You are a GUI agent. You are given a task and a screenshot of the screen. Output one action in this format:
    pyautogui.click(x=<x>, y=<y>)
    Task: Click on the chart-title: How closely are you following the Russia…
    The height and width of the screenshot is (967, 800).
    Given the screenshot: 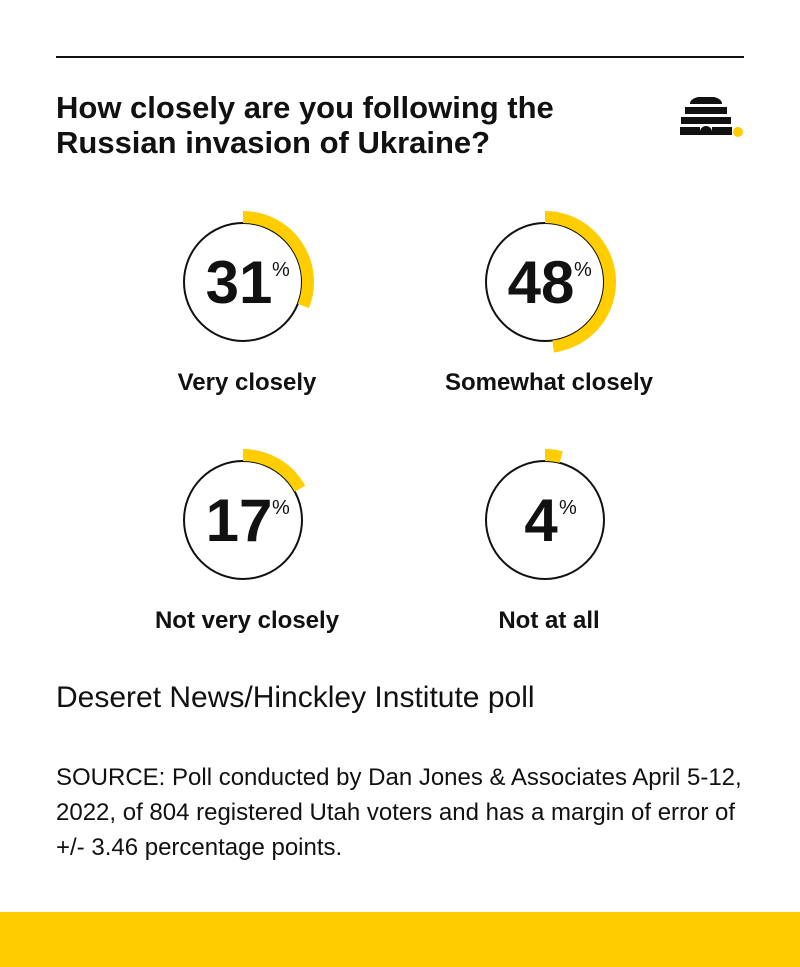 What is the action you would take?
    pyautogui.click(x=305, y=125)
    